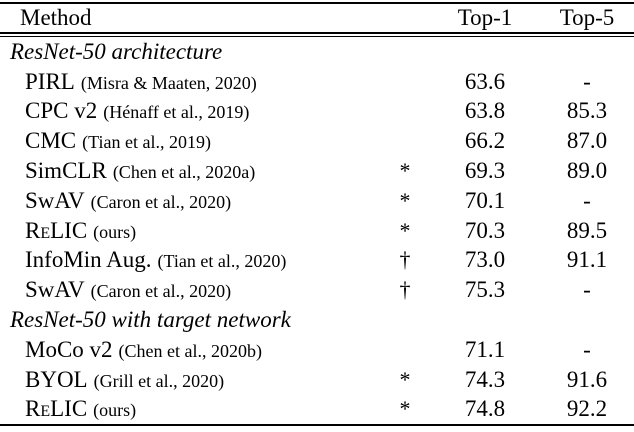  I want to click on top1-cell: 70.1, so click(485, 200).